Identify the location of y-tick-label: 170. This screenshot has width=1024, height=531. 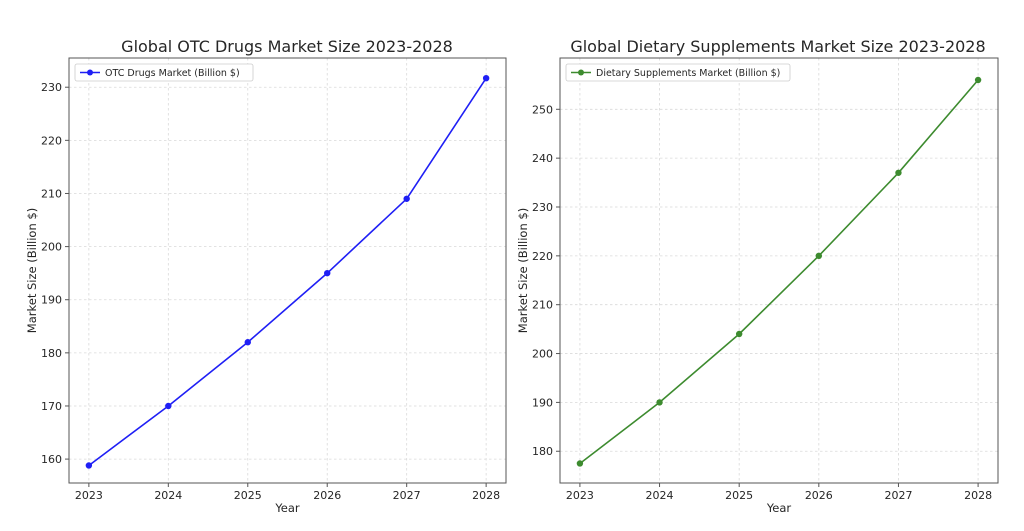
(51, 406).